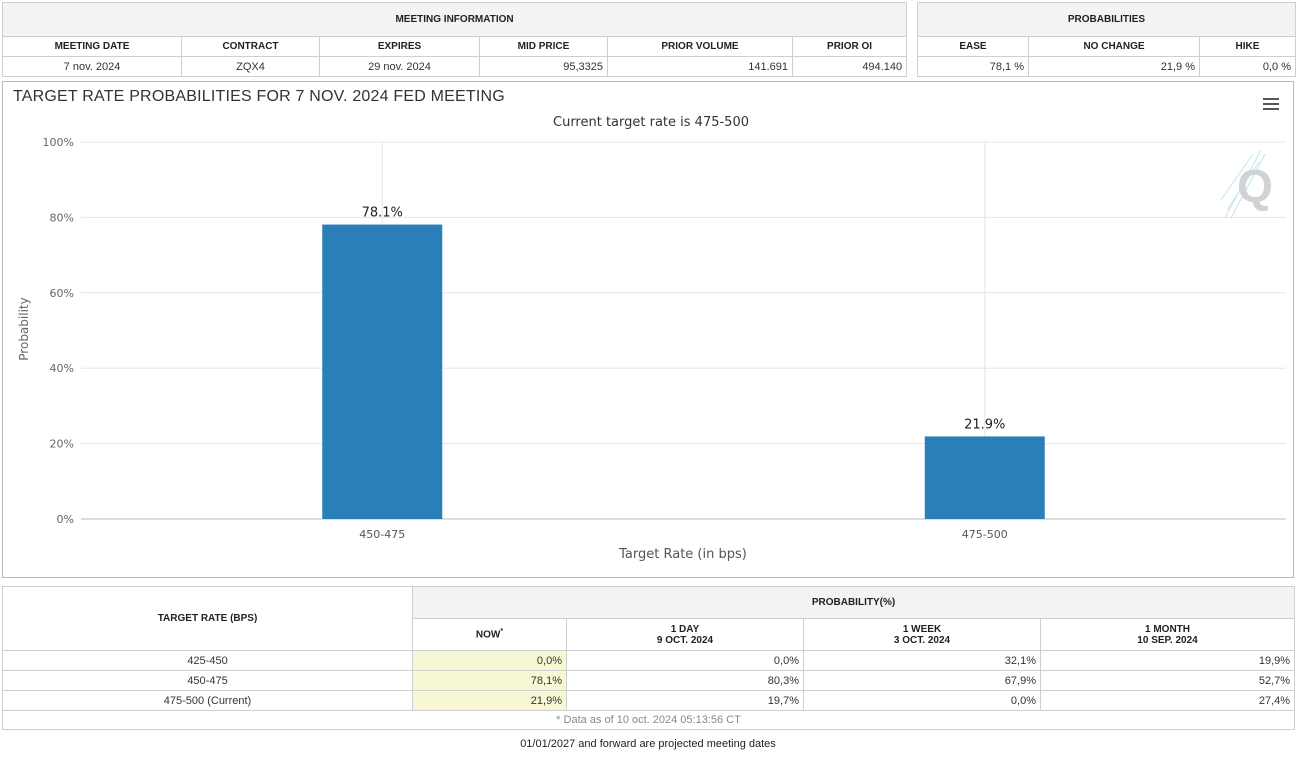 The width and height of the screenshot is (1302, 757). I want to click on y-axis-label: Probability, so click(24, 328).